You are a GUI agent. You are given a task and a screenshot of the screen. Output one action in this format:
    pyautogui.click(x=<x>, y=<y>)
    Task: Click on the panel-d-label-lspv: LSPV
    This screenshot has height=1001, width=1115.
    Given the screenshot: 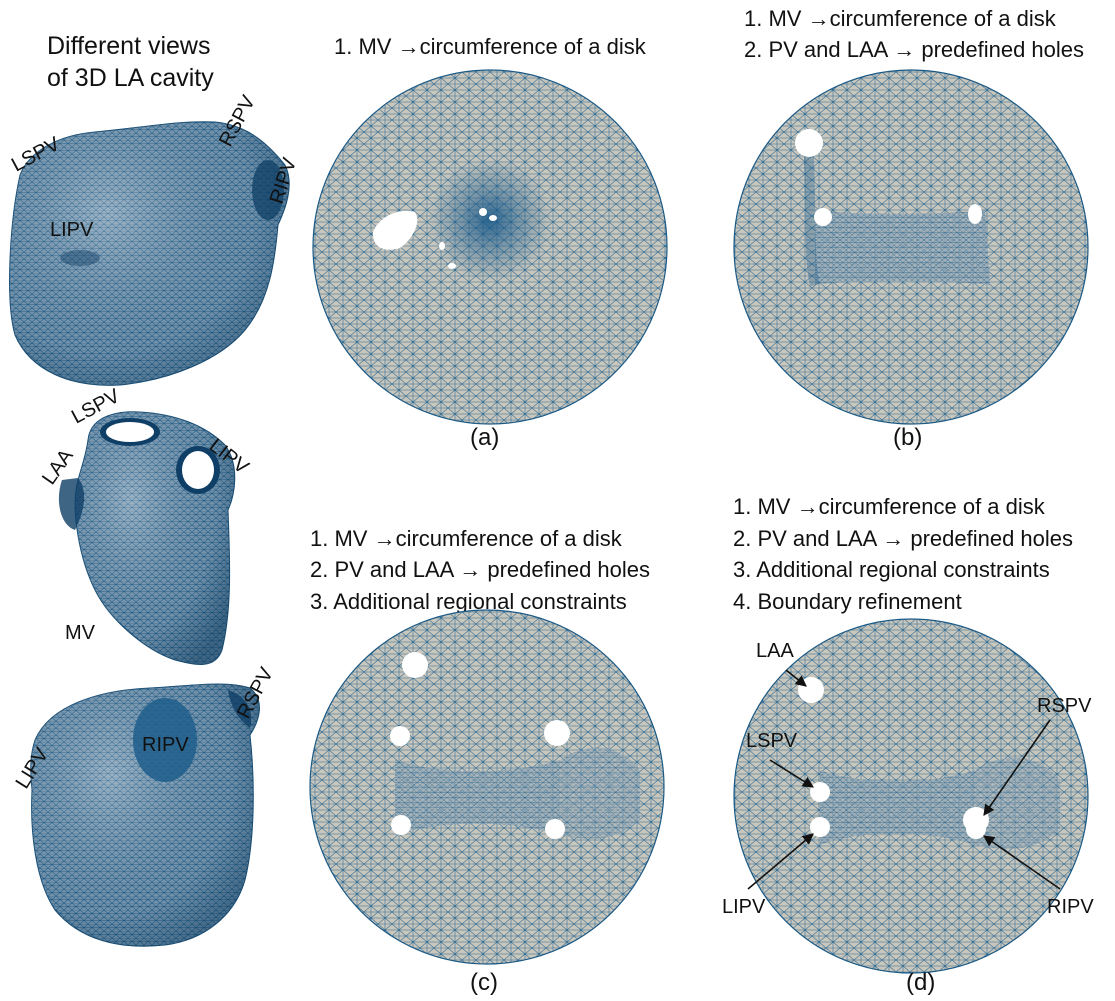 What is the action you would take?
    pyautogui.click(x=772, y=741)
    